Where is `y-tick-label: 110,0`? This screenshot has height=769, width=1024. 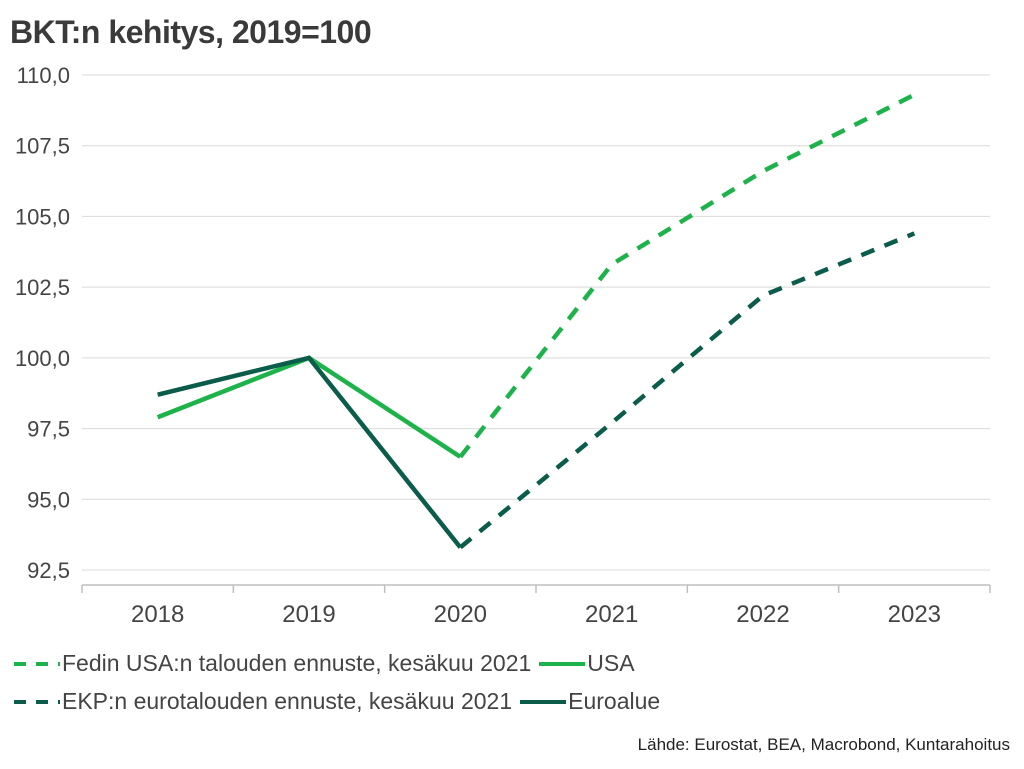
y-tick-label: 110,0 is located at coordinates (43, 75).